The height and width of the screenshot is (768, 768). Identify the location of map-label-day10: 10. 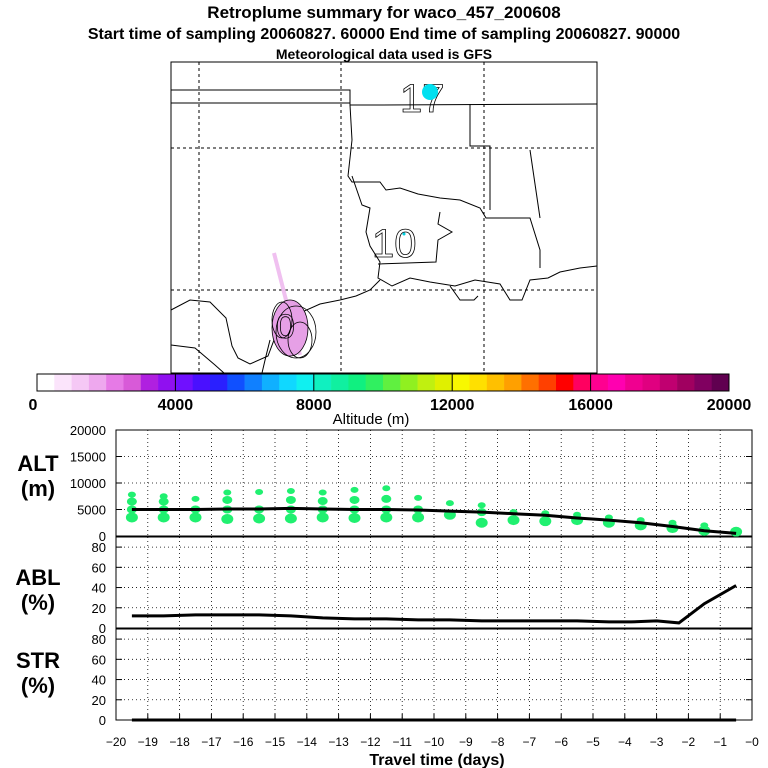
(394, 244).